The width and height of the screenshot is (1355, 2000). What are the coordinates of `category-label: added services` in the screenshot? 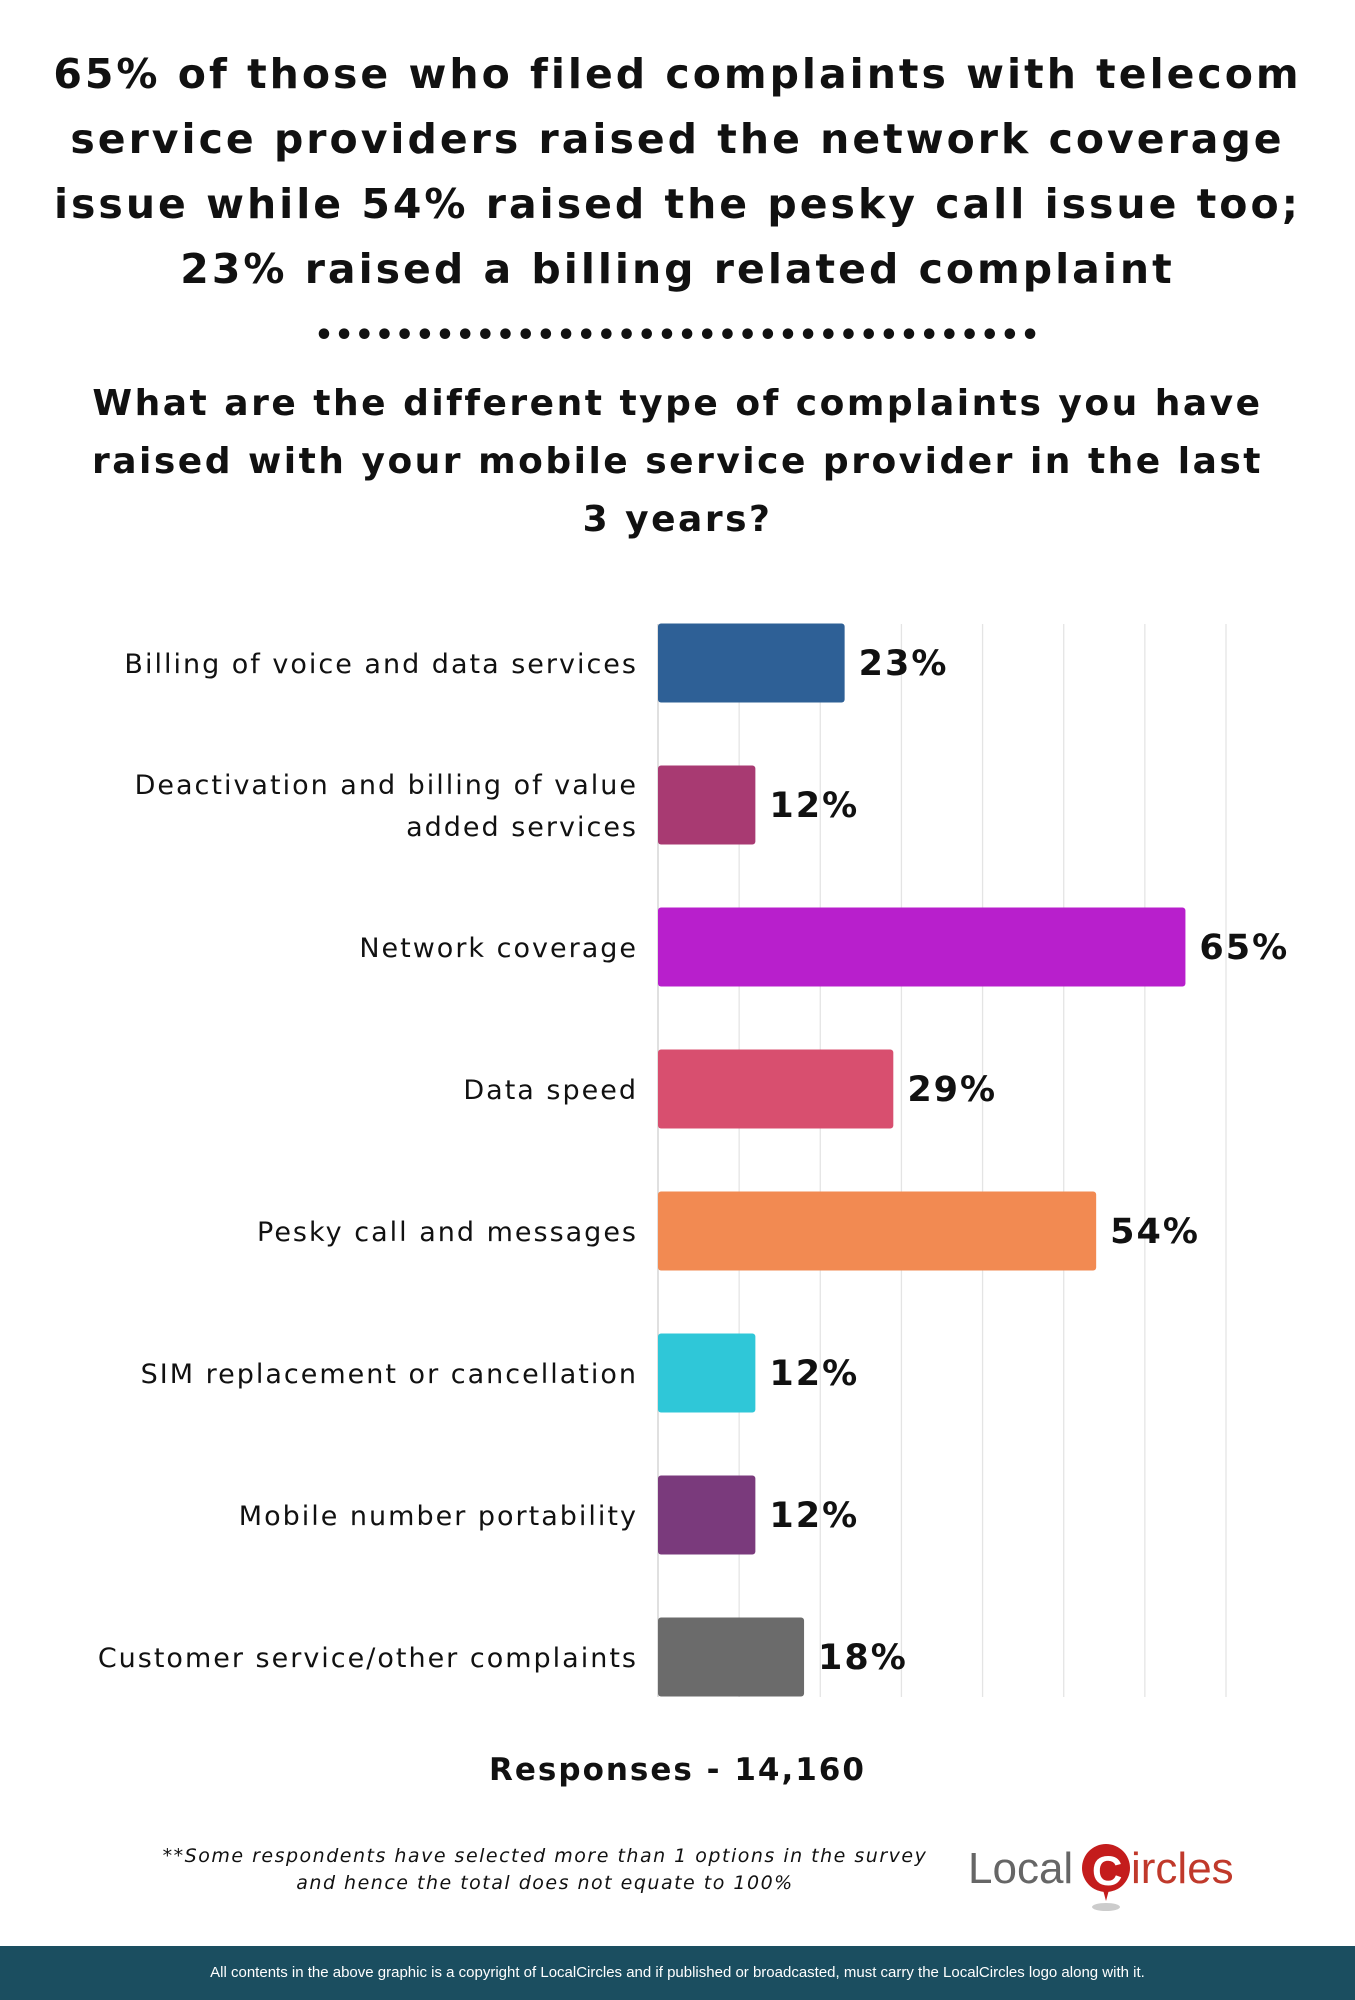 It's located at (522, 827).